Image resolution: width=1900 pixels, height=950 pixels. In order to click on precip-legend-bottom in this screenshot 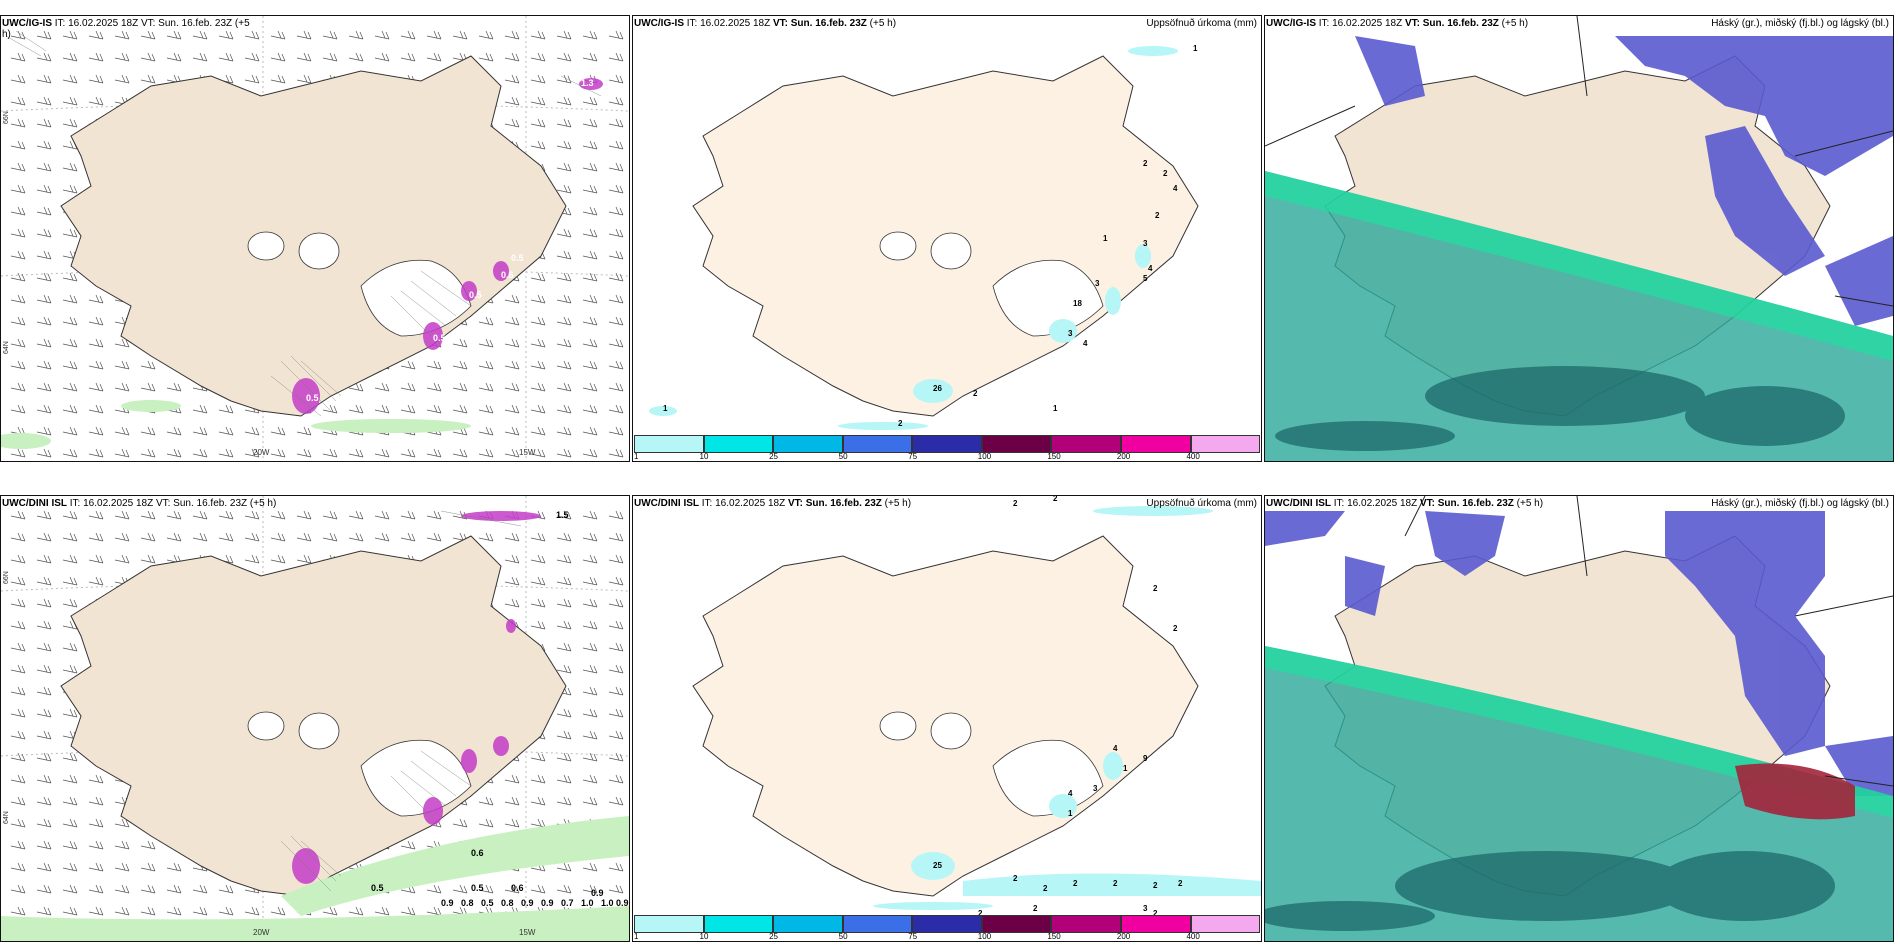, I will do `click(947, 924)`.